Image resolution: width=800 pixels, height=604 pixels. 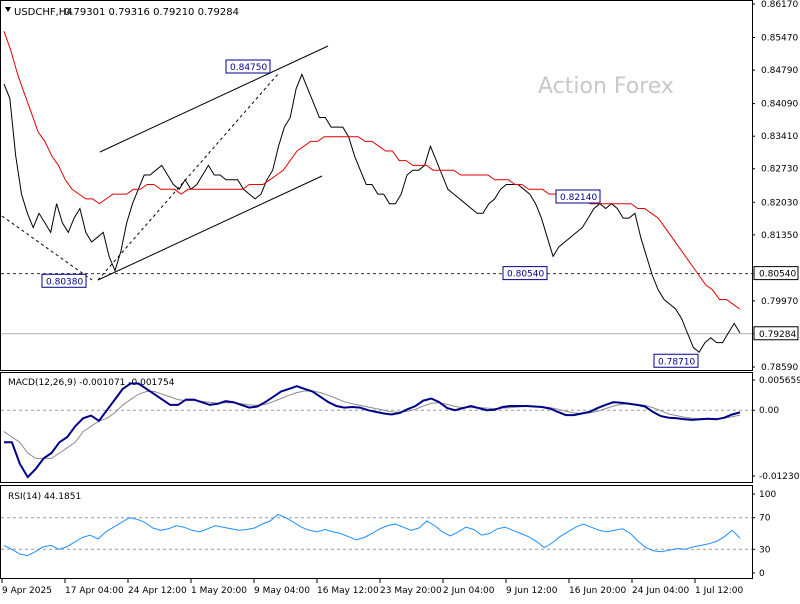 What do you see at coordinates (779, 71) in the screenshot?
I see `price-y-tick-label: 0.84790` at bounding box center [779, 71].